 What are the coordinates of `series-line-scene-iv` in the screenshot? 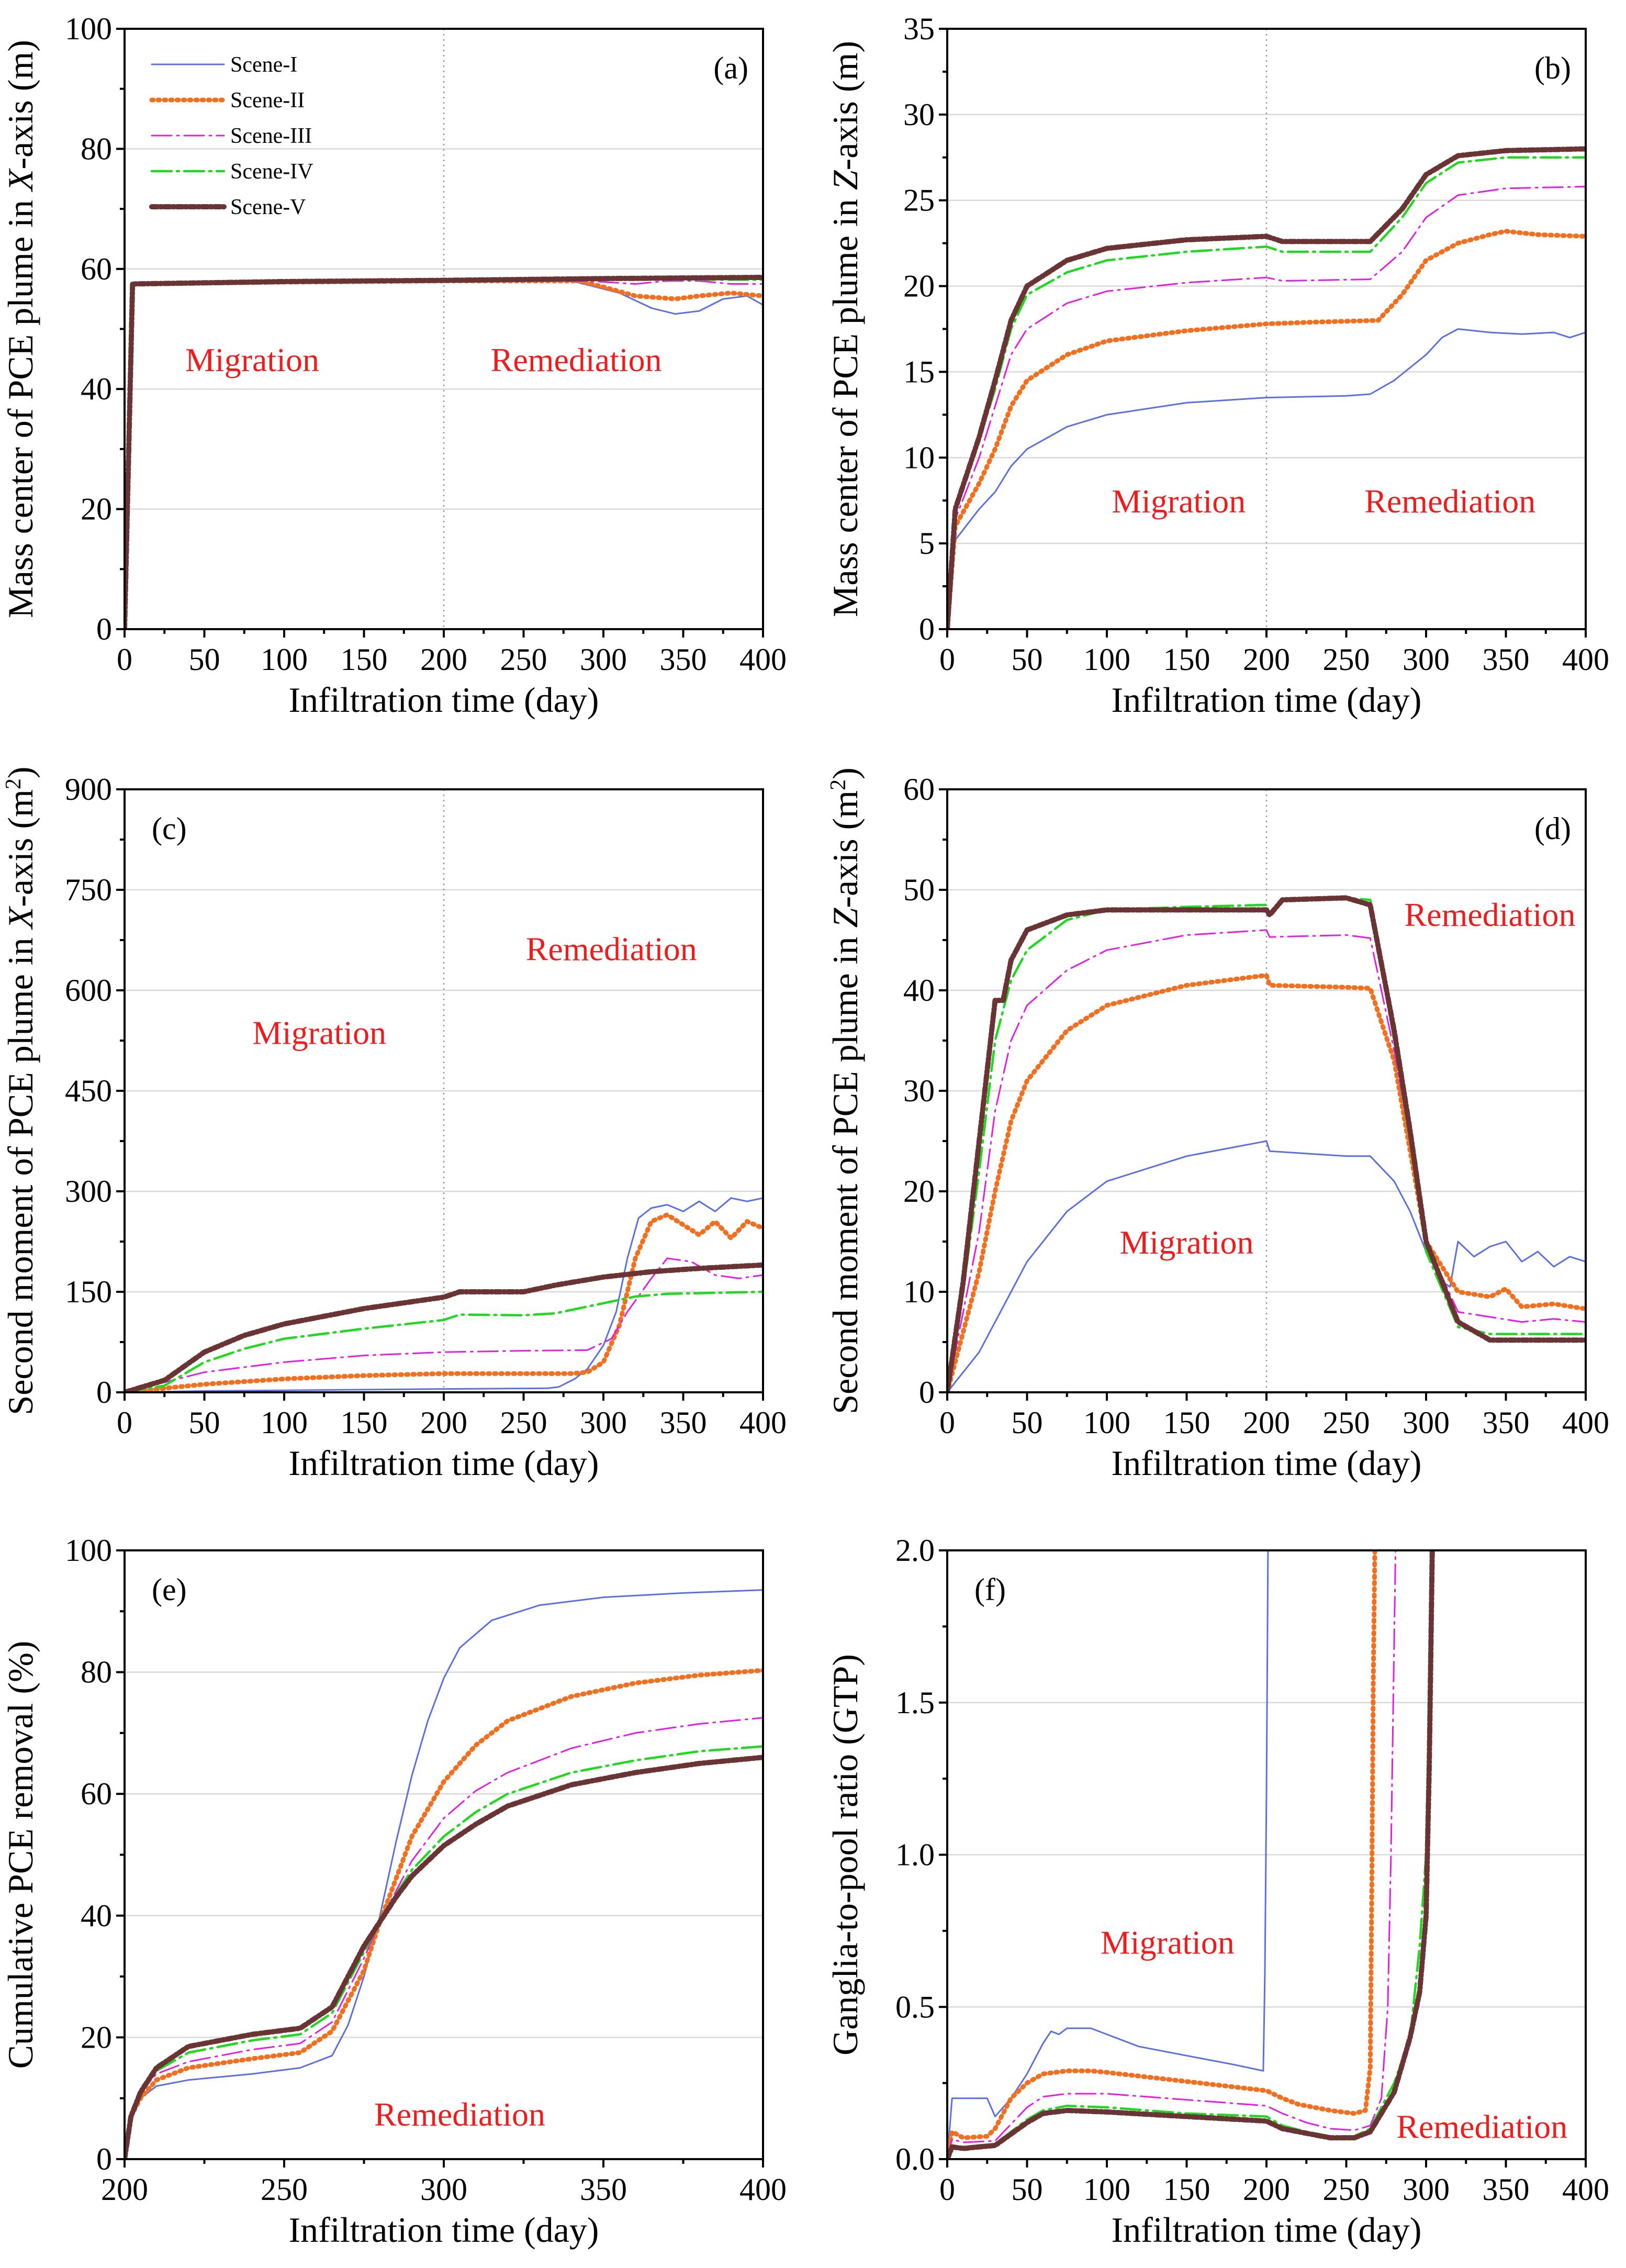 It's located at (1190, 1855).